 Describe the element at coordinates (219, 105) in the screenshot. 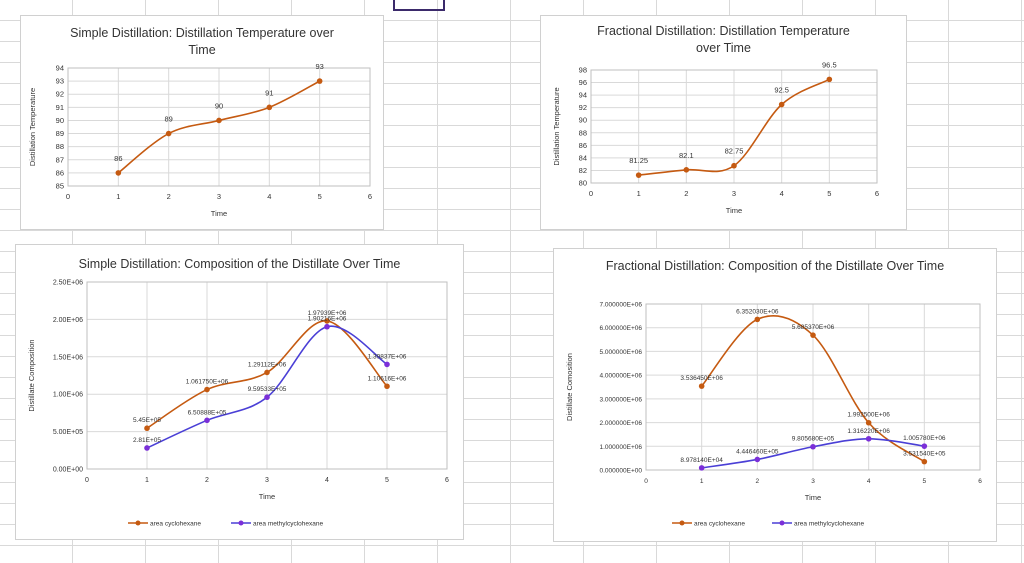

I see `data-label: 90` at that location.